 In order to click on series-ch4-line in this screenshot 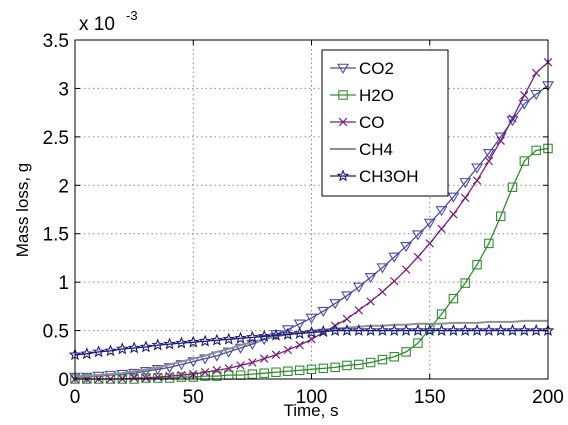, I will do `click(311, 348)`.